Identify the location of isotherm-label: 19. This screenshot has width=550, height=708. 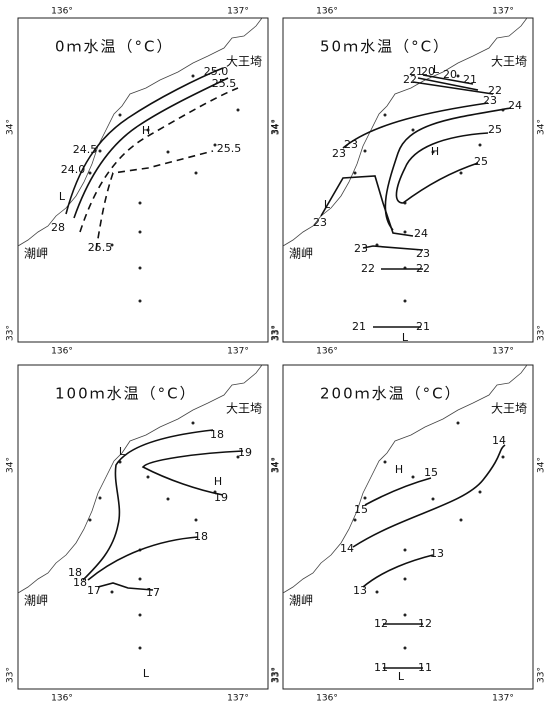
(245, 452).